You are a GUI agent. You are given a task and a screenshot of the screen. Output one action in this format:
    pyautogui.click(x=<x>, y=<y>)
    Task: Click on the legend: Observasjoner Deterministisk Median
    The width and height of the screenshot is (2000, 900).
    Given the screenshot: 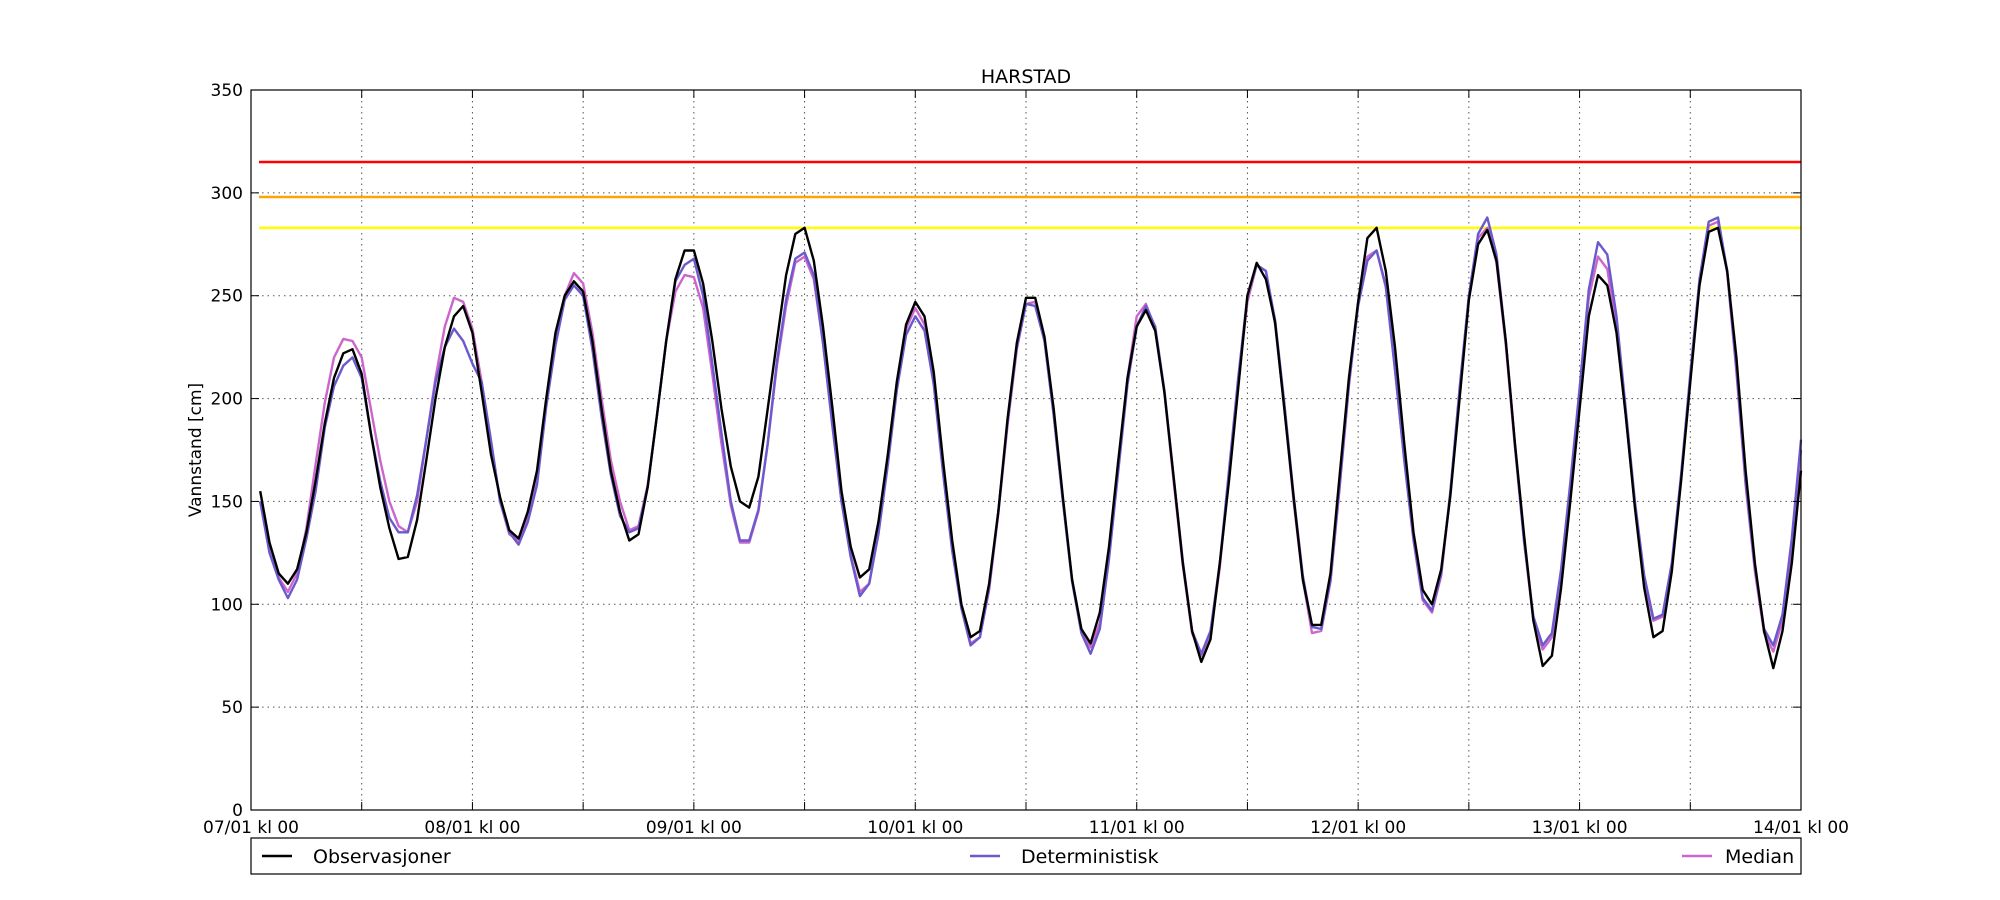 What is the action you would take?
    pyautogui.click(x=1026, y=856)
    